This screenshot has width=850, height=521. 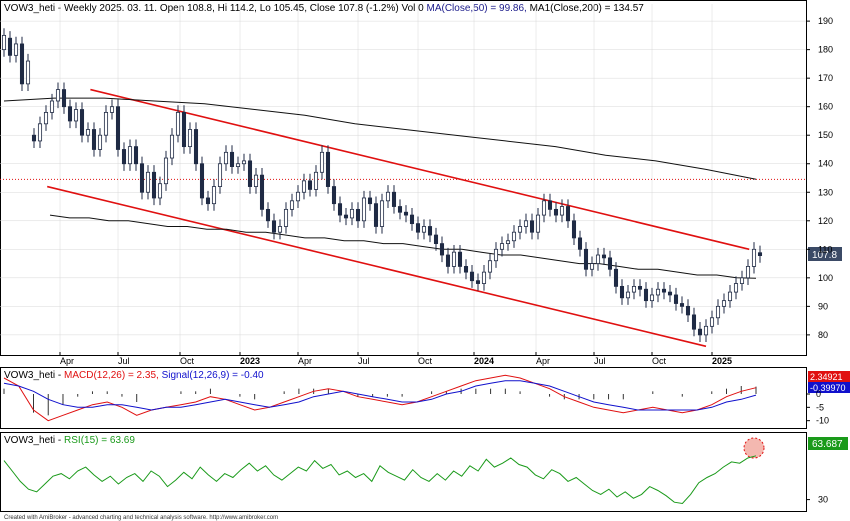 I want to click on rsi-header: VOW3_heti - RSI(15) = 63.69, so click(x=69, y=440).